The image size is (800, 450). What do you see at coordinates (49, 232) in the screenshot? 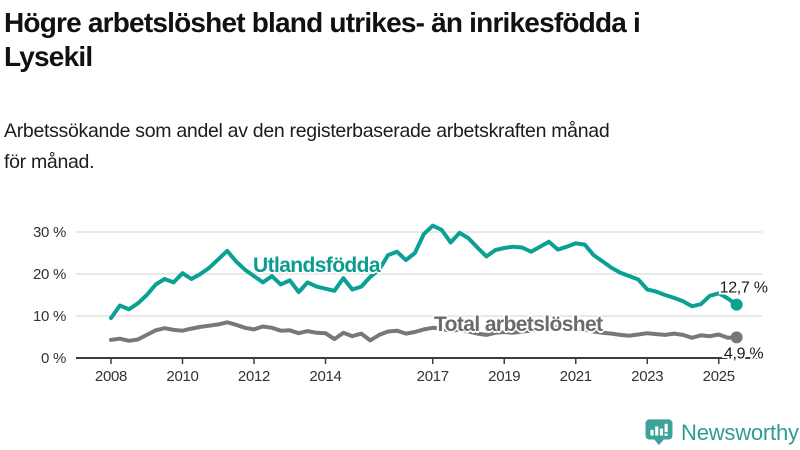
I see `y-axis-tick-label: 30 %` at bounding box center [49, 232].